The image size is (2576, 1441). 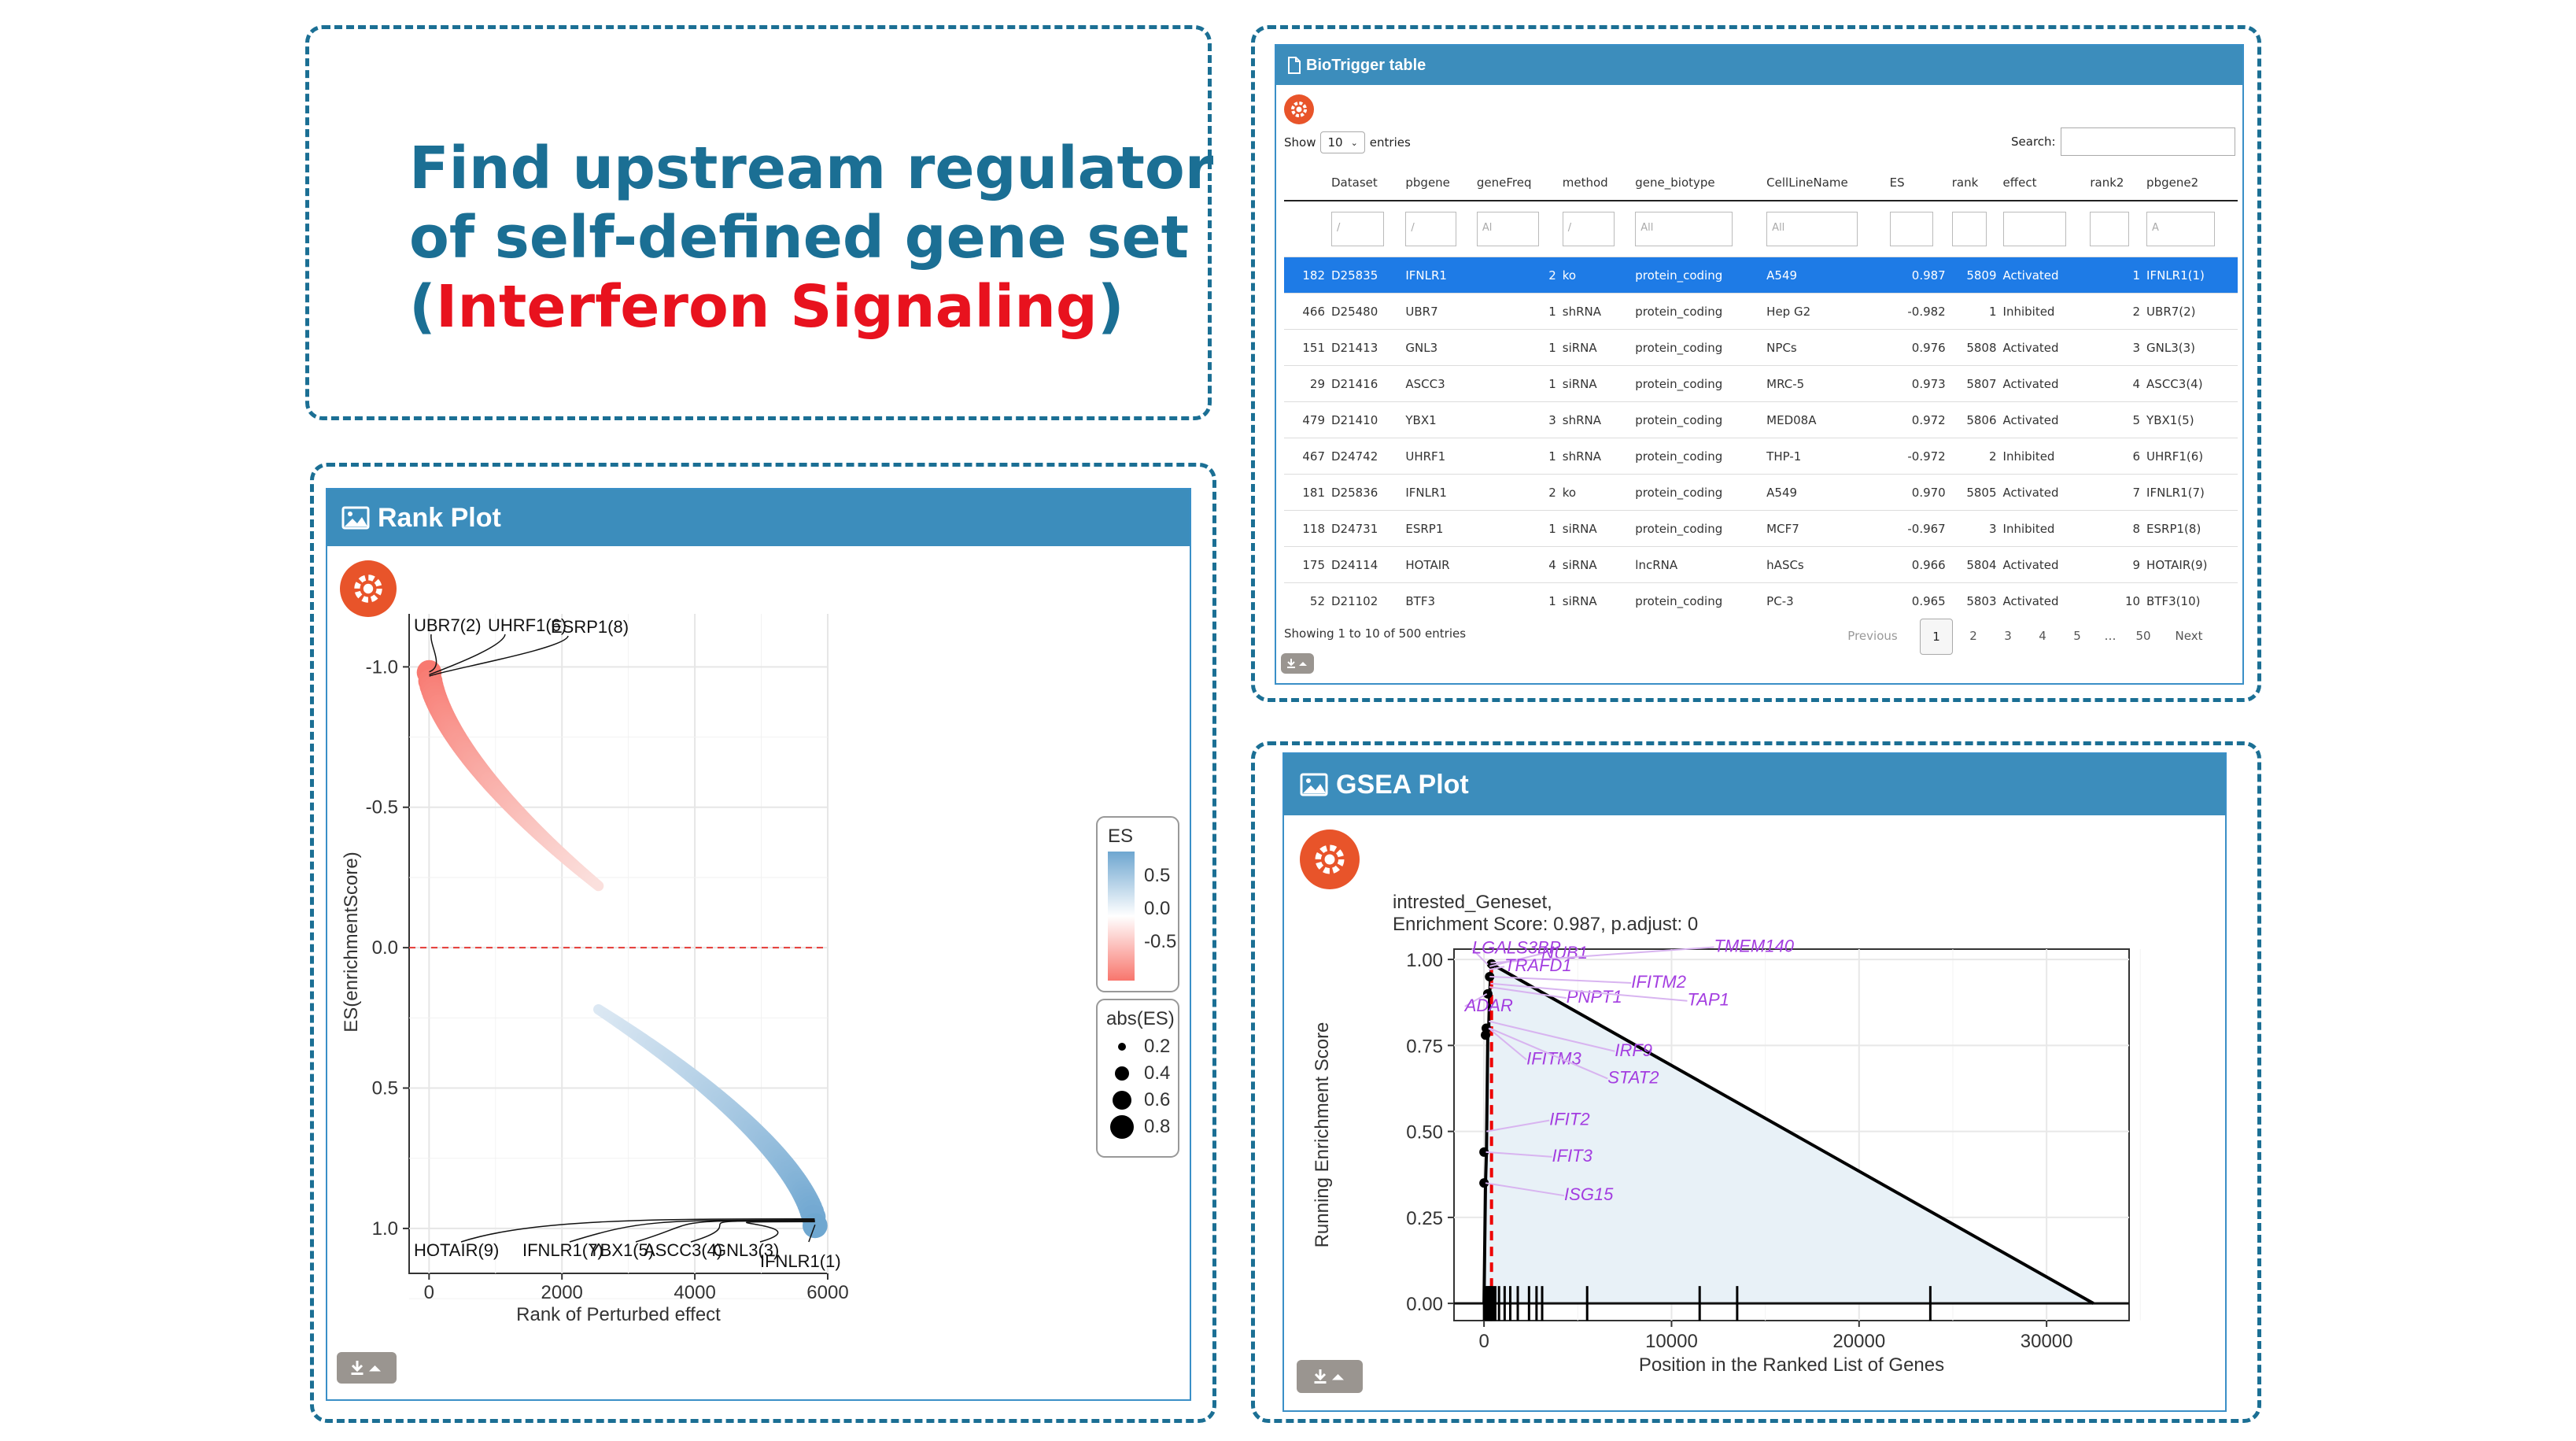 What do you see at coordinates (2115, 456) in the screenshot?
I see `table-cell: 6` at bounding box center [2115, 456].